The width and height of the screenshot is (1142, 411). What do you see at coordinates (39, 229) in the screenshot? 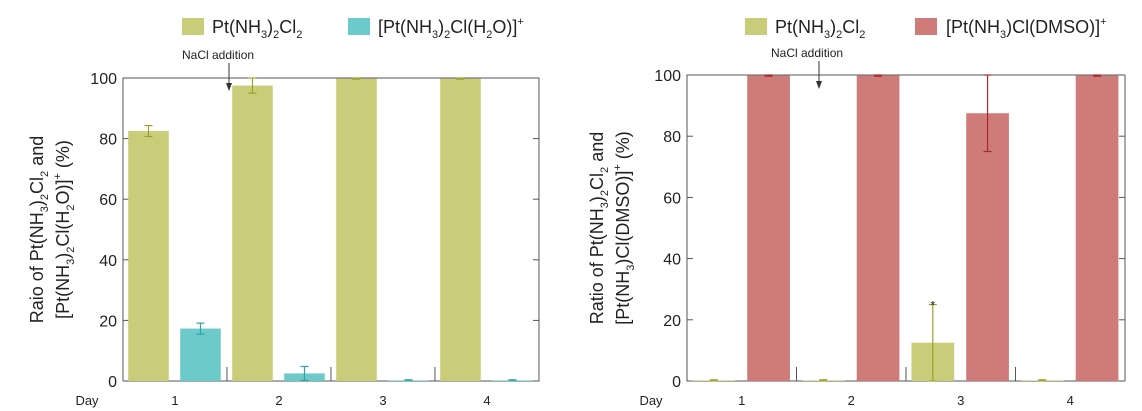
I see `y-axis-label-line1: Raio of Pt(NH3)2Cl2 and` at bounding box center [39, 229].